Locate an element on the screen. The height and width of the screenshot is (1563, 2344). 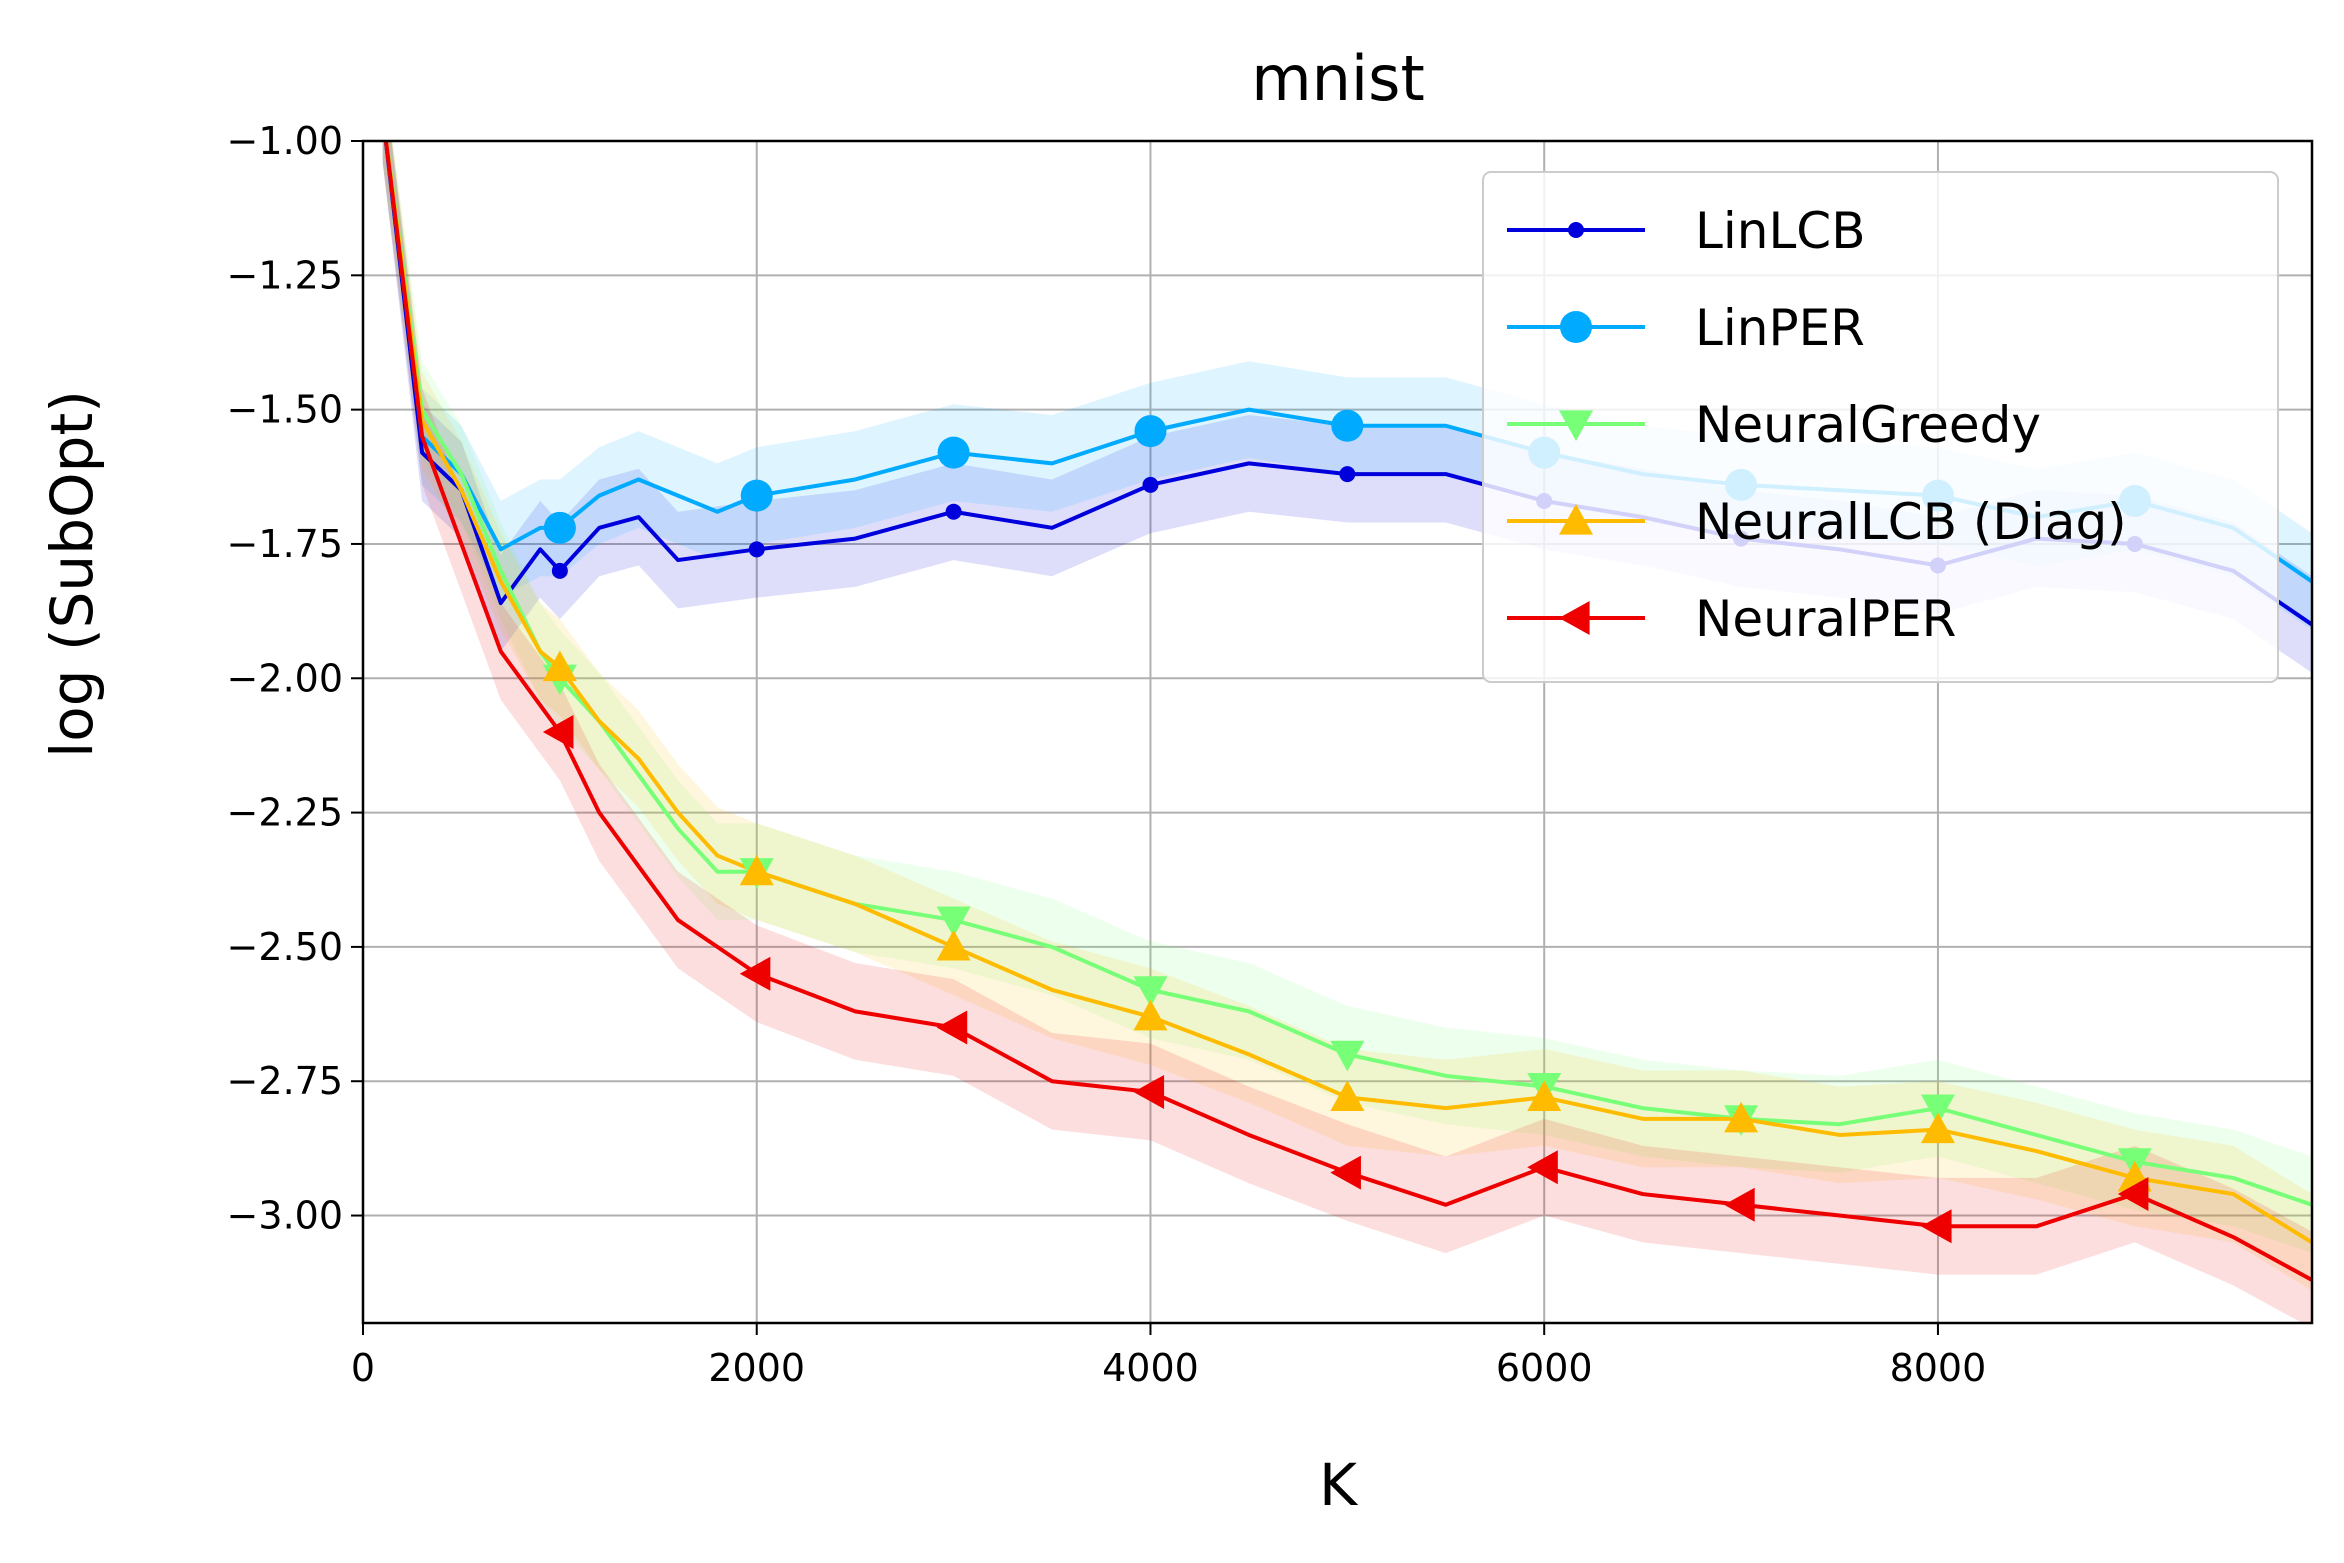
y-tick-label: −1.75 is located at coordinates (285, 544).